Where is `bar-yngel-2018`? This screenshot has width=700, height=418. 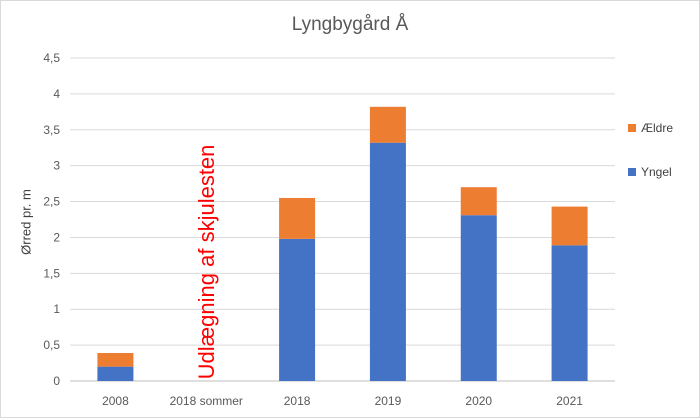
bar-yngel-2018 is located at coordinates (297, 309).